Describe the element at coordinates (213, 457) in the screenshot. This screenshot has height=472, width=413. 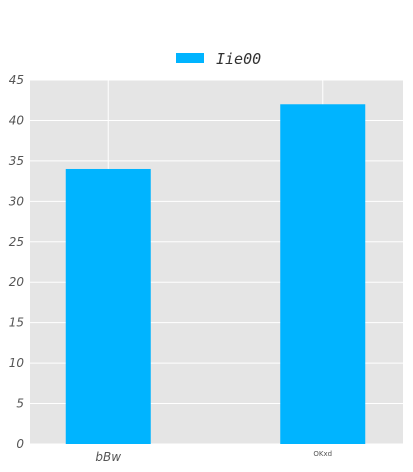
I see `x-axis-ticks: bBw OKxd` at that location.